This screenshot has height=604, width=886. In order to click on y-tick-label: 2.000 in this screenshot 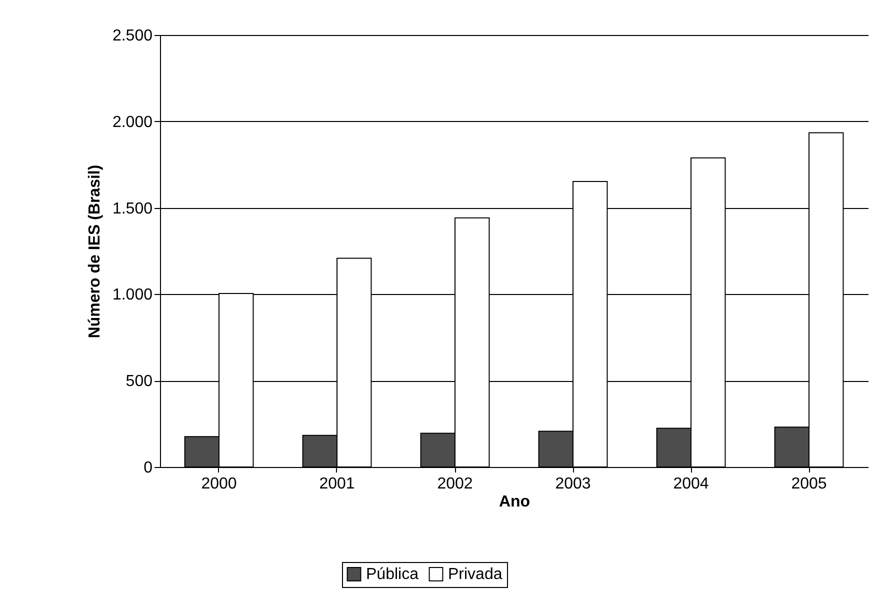, I will do `click(132, 122)`.